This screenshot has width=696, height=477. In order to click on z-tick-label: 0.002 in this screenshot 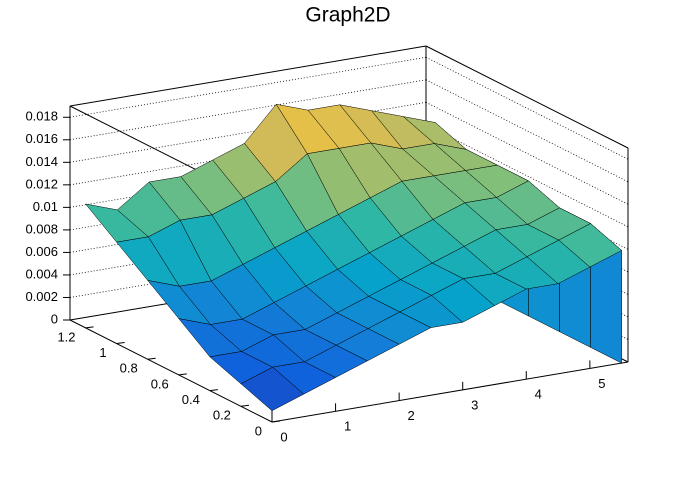, I will do `click(41, 296)`.